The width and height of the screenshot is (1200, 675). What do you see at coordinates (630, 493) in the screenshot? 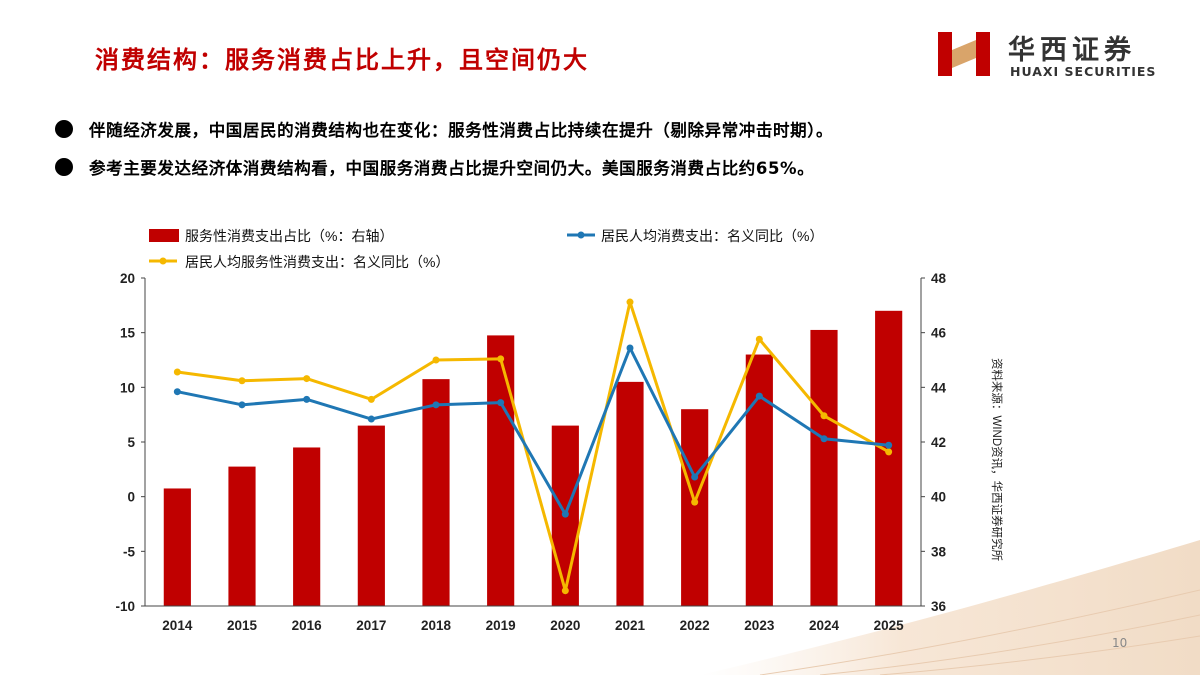
I see `bar-2021` at bounding box center [630, 493].